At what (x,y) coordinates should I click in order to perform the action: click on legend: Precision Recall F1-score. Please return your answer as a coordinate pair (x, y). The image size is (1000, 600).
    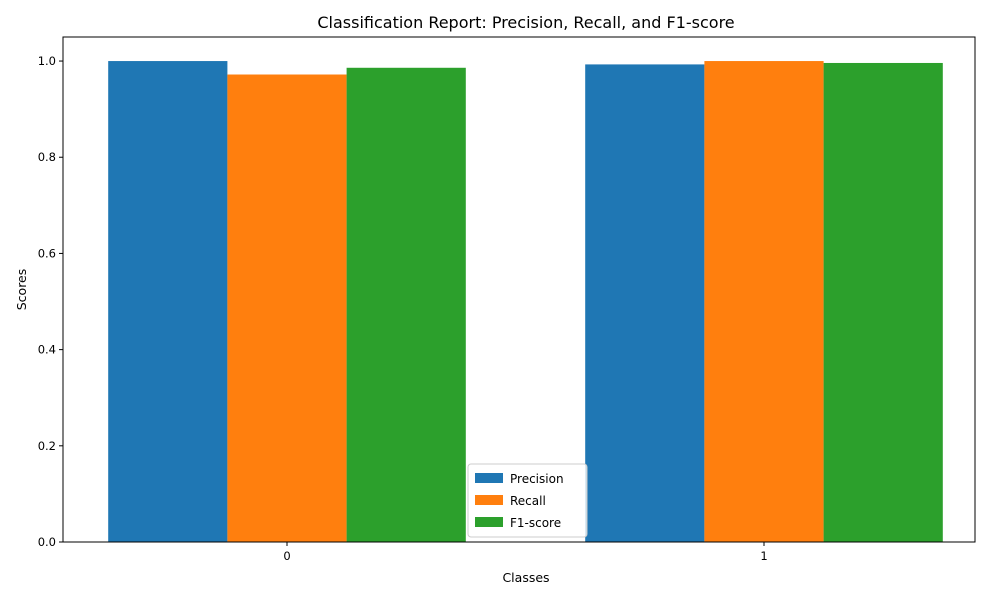
    Looking at the image, I should click on (527, 500).